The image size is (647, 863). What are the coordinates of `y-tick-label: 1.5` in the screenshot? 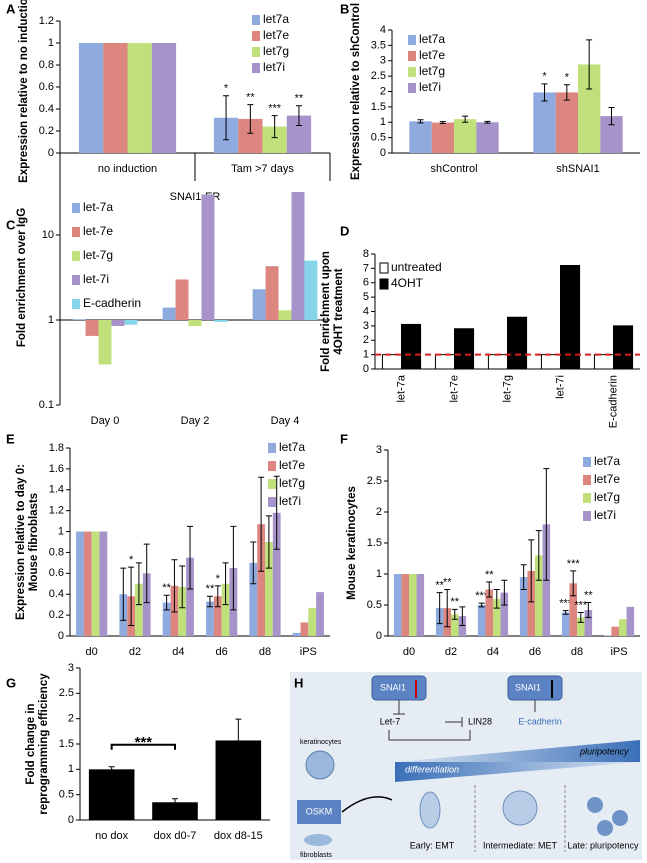 It's located at (374, 543).